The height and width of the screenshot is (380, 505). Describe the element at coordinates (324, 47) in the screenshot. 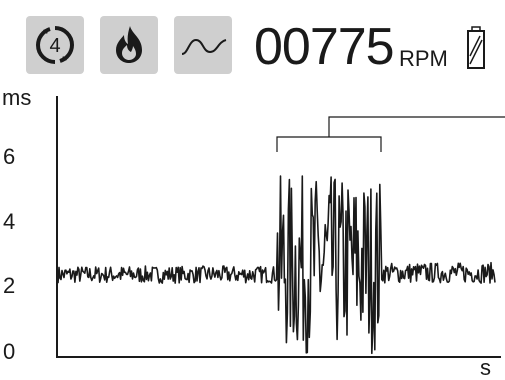

I see `rpm-readout: 00775` at that location.